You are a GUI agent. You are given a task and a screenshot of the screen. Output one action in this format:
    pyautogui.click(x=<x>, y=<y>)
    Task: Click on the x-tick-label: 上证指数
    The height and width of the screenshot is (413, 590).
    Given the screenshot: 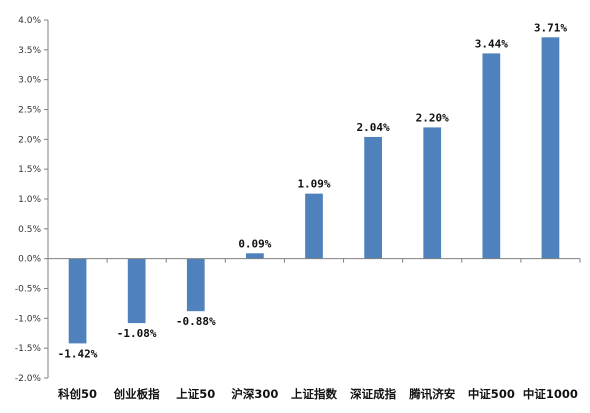 What is the action you would take?
    pyautogui.click(x=314, y=394)
    